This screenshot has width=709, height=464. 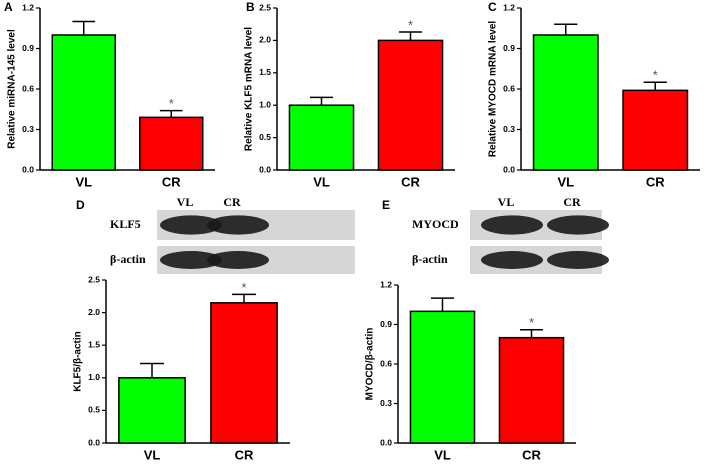 I want to click on blot-row-label: MYOCD, so click(x=435, y=224).